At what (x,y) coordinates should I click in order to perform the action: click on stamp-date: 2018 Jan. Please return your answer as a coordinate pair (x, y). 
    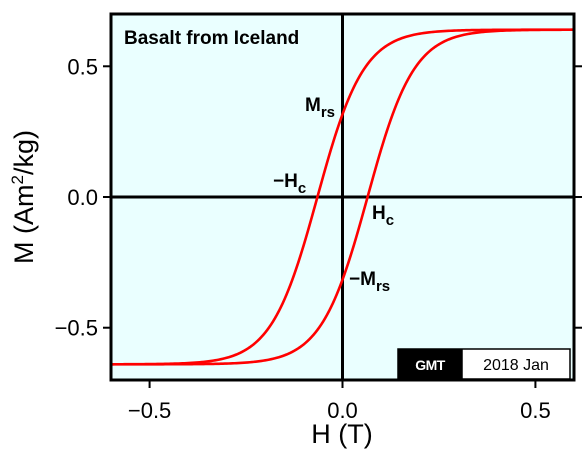
    Looking at the image, I should click on (516, 365).